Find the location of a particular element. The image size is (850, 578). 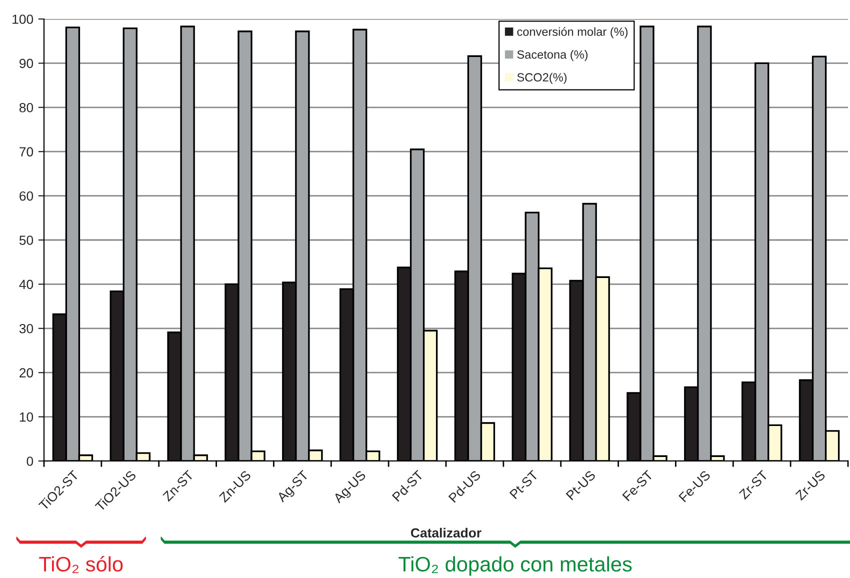

y-tick-label: 60 is located at coordinates (27, 196).